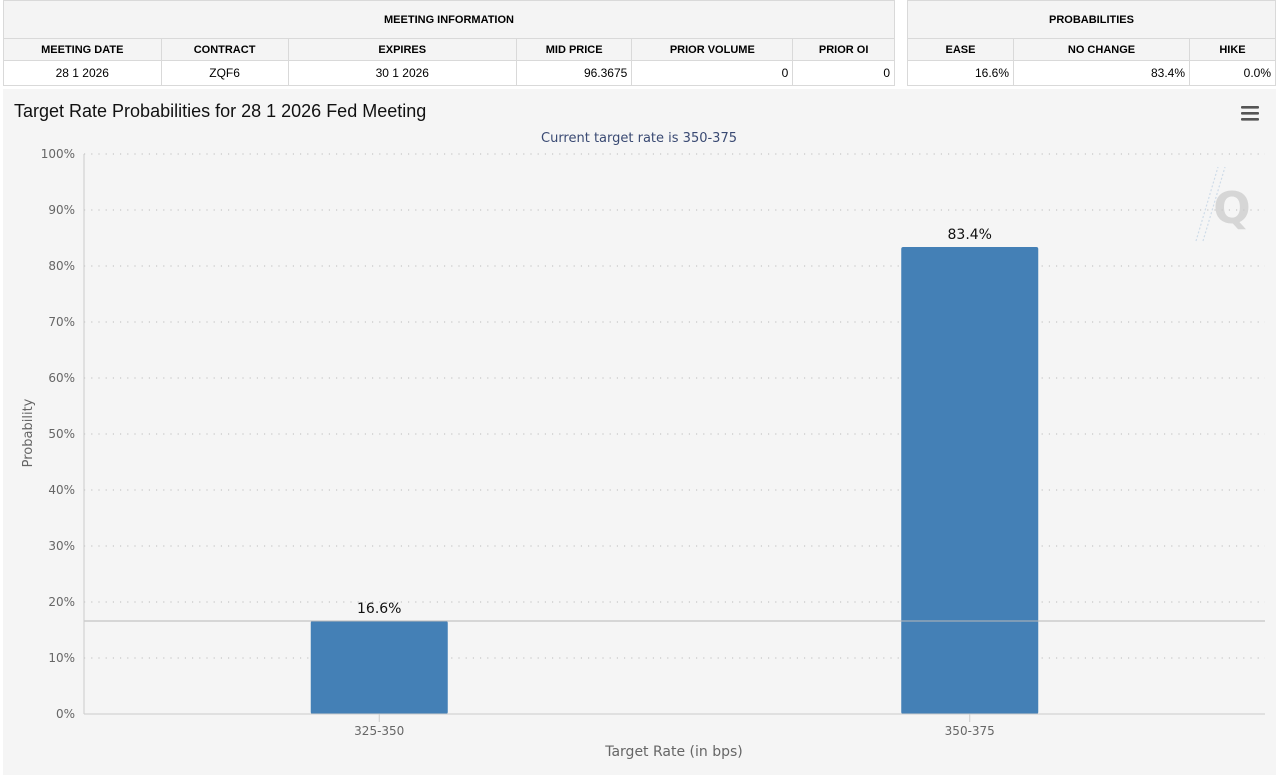 This screenshot has width=1280, height=777. Describe the element at coordinates (28, 432) in the screenshot. I see `y-axis-label: Probability` at that location.